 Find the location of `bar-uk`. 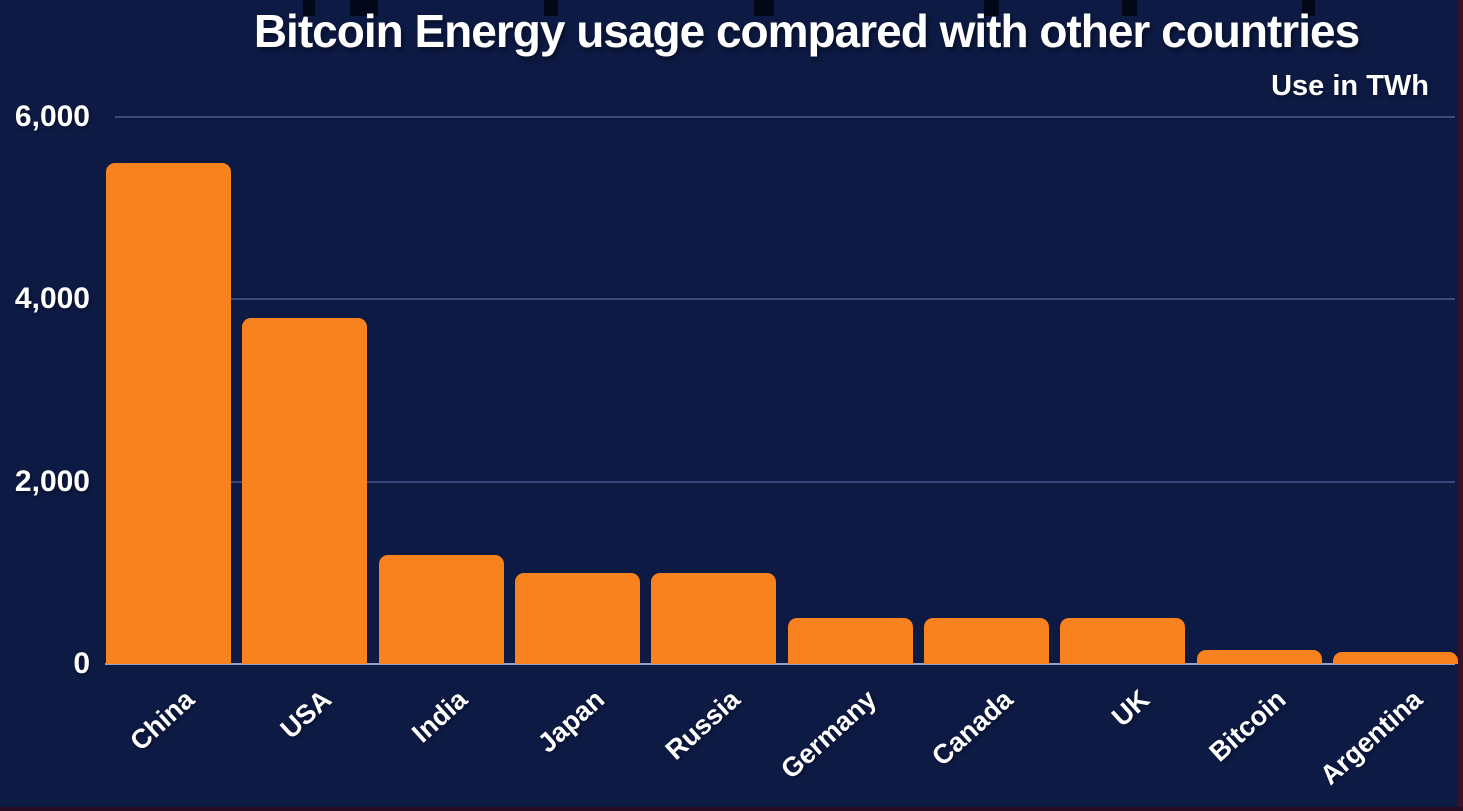

bar-uk is located at coordinates (1123, 641).